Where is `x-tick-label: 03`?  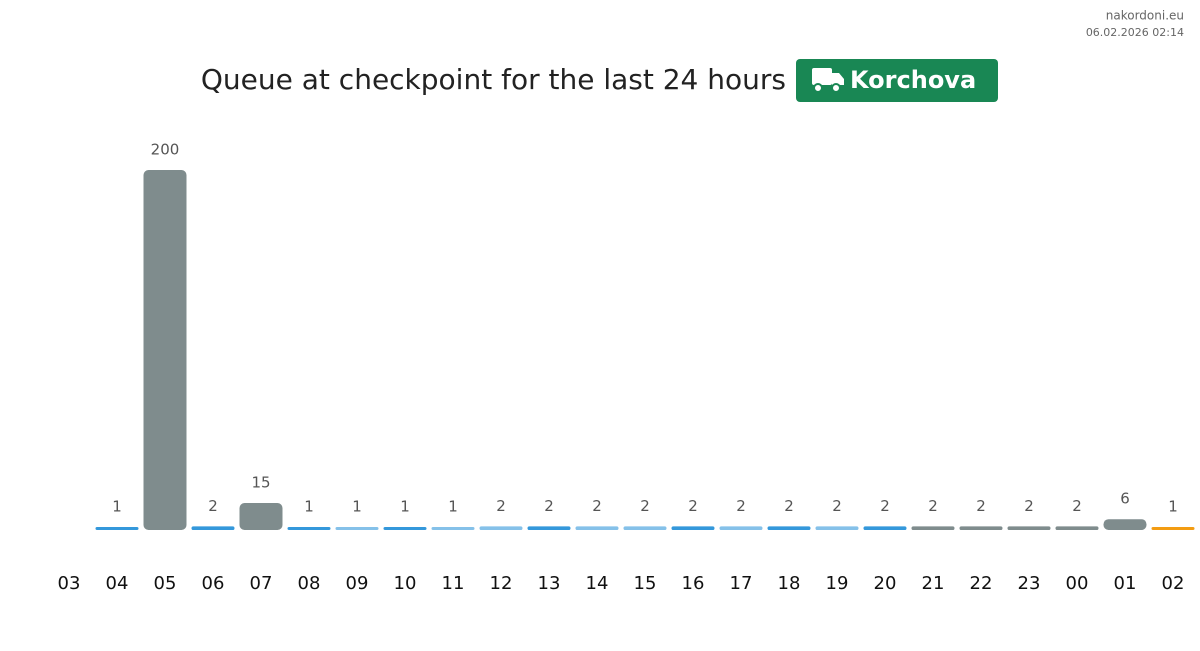 x-tick-label: 03 is located at coordinates (69, 583).